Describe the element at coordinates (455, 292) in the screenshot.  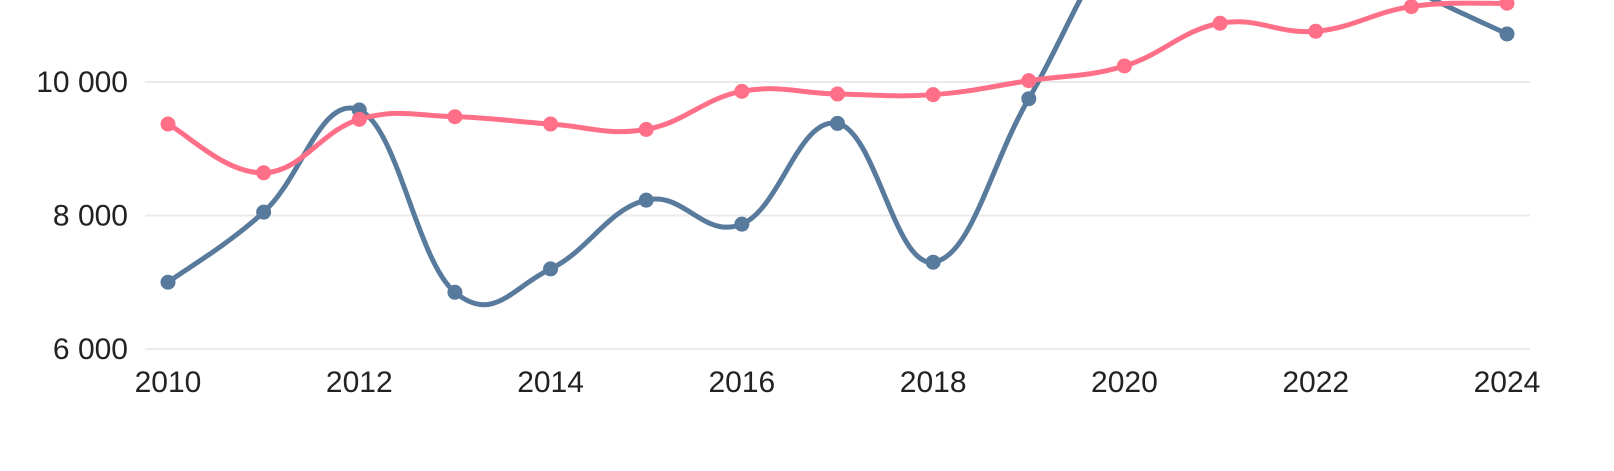
I see `series-1-point-2013` at that location.